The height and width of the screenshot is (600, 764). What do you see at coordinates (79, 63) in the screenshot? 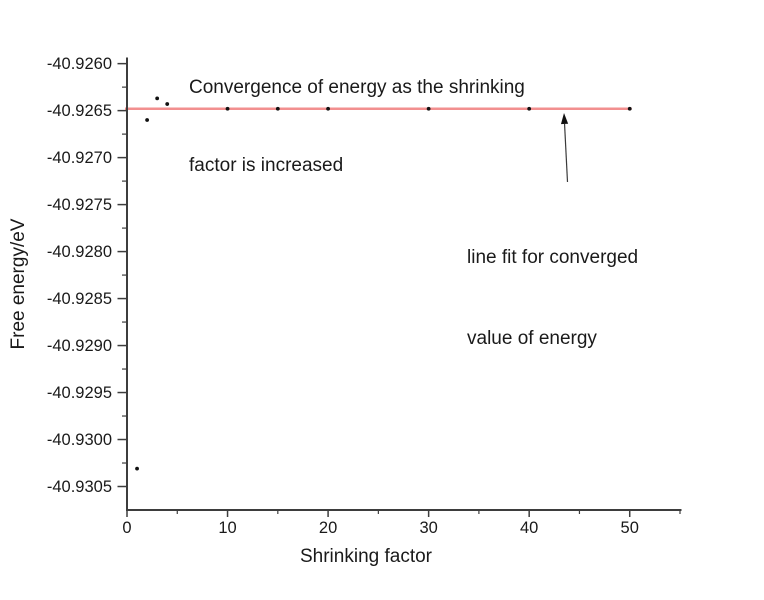
I see `y-tick-label: -40.9260` at bounding box center [79, 63].